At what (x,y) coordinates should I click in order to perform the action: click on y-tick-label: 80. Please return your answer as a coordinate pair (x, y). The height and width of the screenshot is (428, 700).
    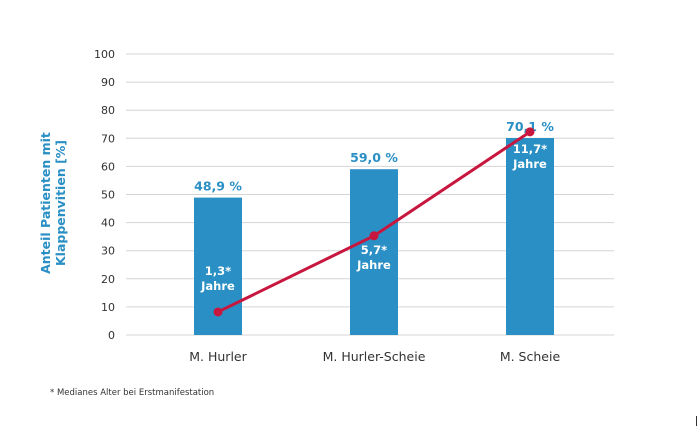
    Looking at the image, I should click on (108, 110).